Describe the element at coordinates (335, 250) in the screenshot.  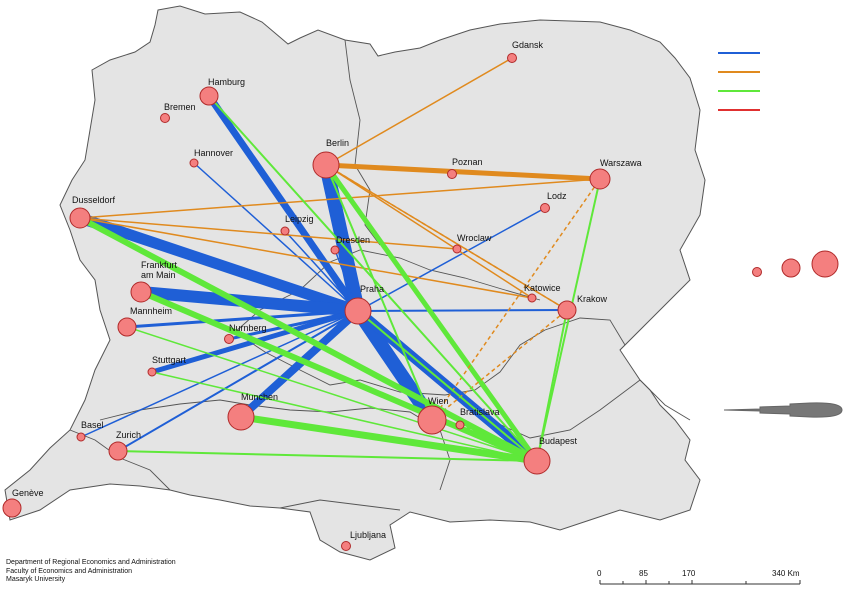
I see `city-marker-dresden` at that location.